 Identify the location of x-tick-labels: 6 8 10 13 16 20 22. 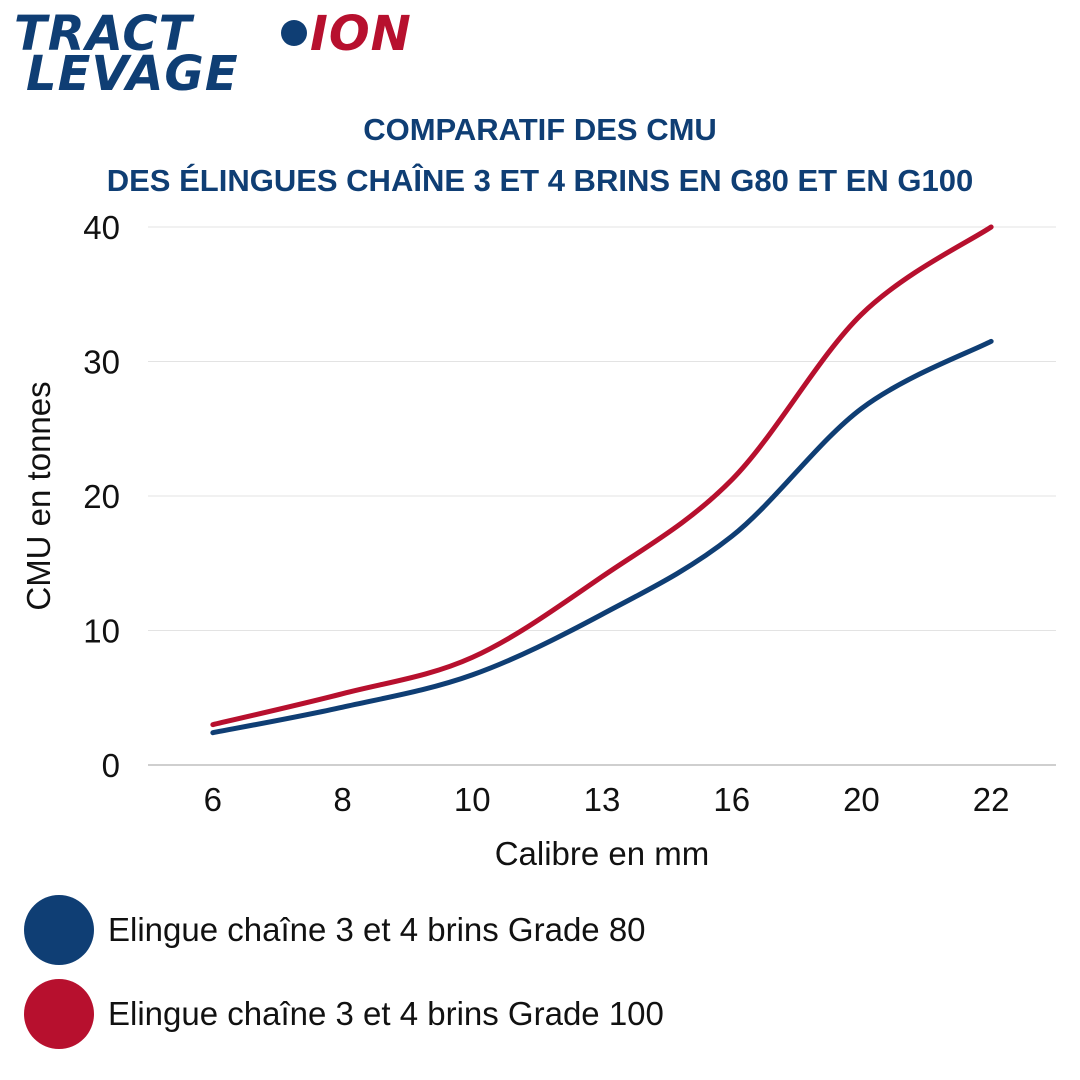
(607, 799).